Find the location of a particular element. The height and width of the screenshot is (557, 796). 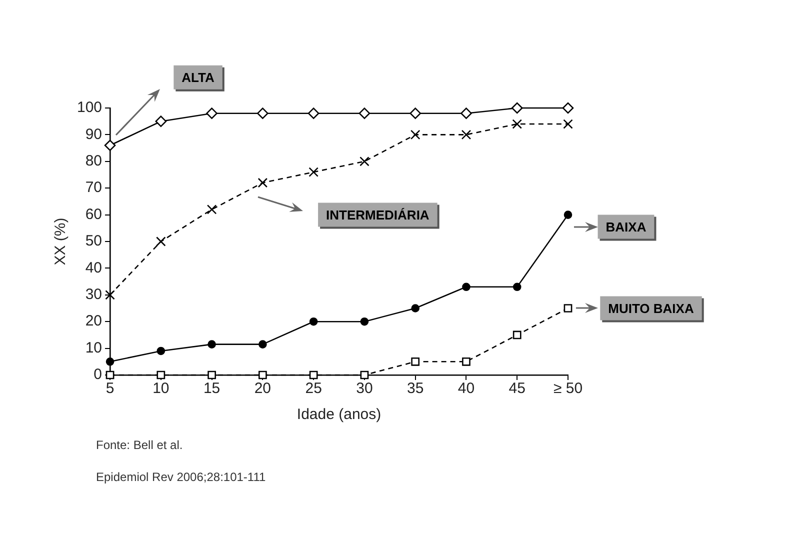

x-tick-label: 25 is located at coordinates (313, 389).